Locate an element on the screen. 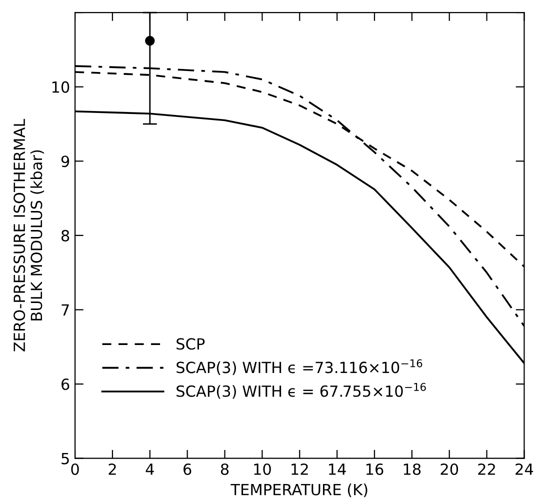 The height and width of the screenshot is (502, 536). y-tick-label: 10 is located at coordinates (61, 87).